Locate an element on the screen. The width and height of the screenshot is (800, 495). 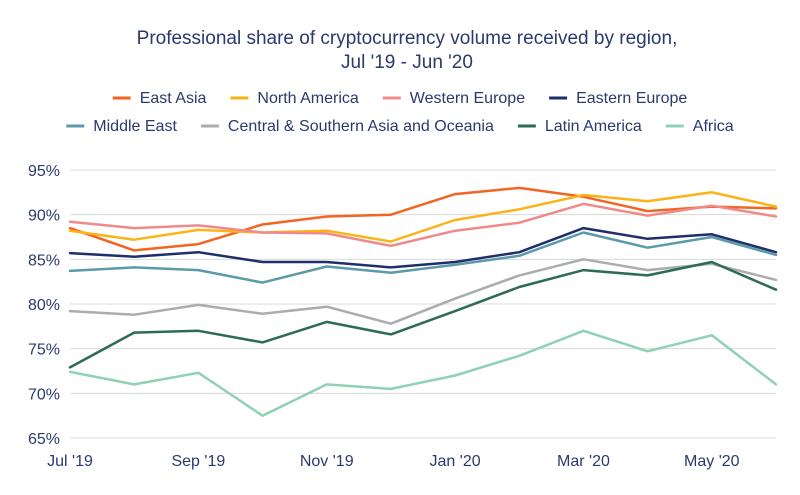
series-line-middle-east is located at coordinates (423, 257).